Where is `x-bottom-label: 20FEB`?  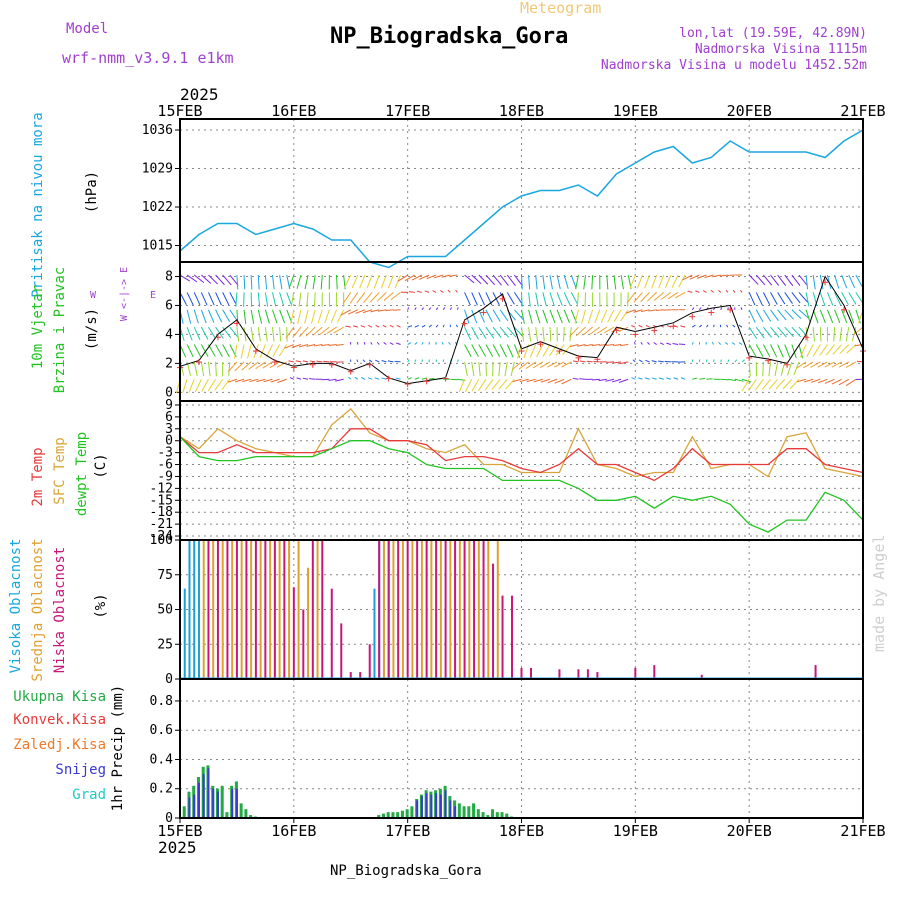
x-bottom-label: 20FEB is located at coordinates (749, 831).